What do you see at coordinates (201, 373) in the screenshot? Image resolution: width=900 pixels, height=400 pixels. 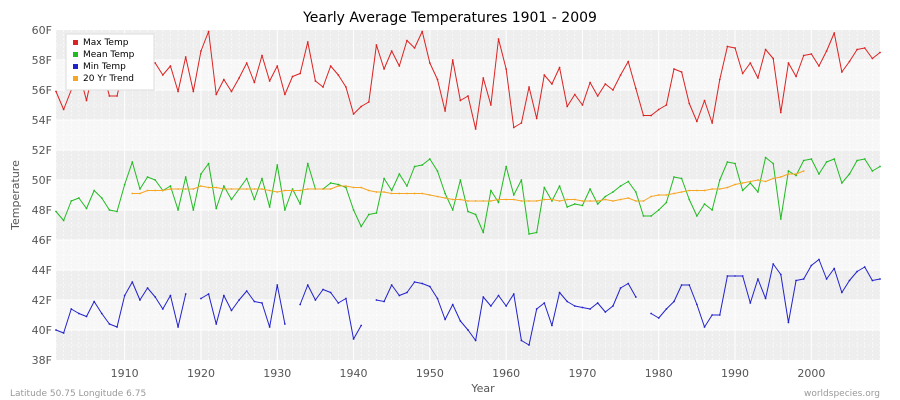 I see `x-tick-label: 1920` at bounding box center [201, 373].